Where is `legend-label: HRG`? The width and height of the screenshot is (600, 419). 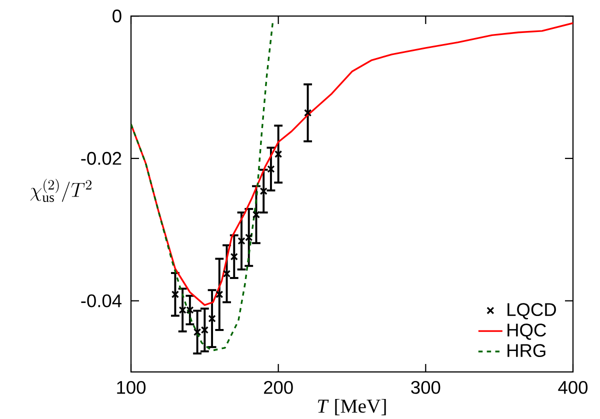 legend-label: HRG is located at coordinates (527, 351).